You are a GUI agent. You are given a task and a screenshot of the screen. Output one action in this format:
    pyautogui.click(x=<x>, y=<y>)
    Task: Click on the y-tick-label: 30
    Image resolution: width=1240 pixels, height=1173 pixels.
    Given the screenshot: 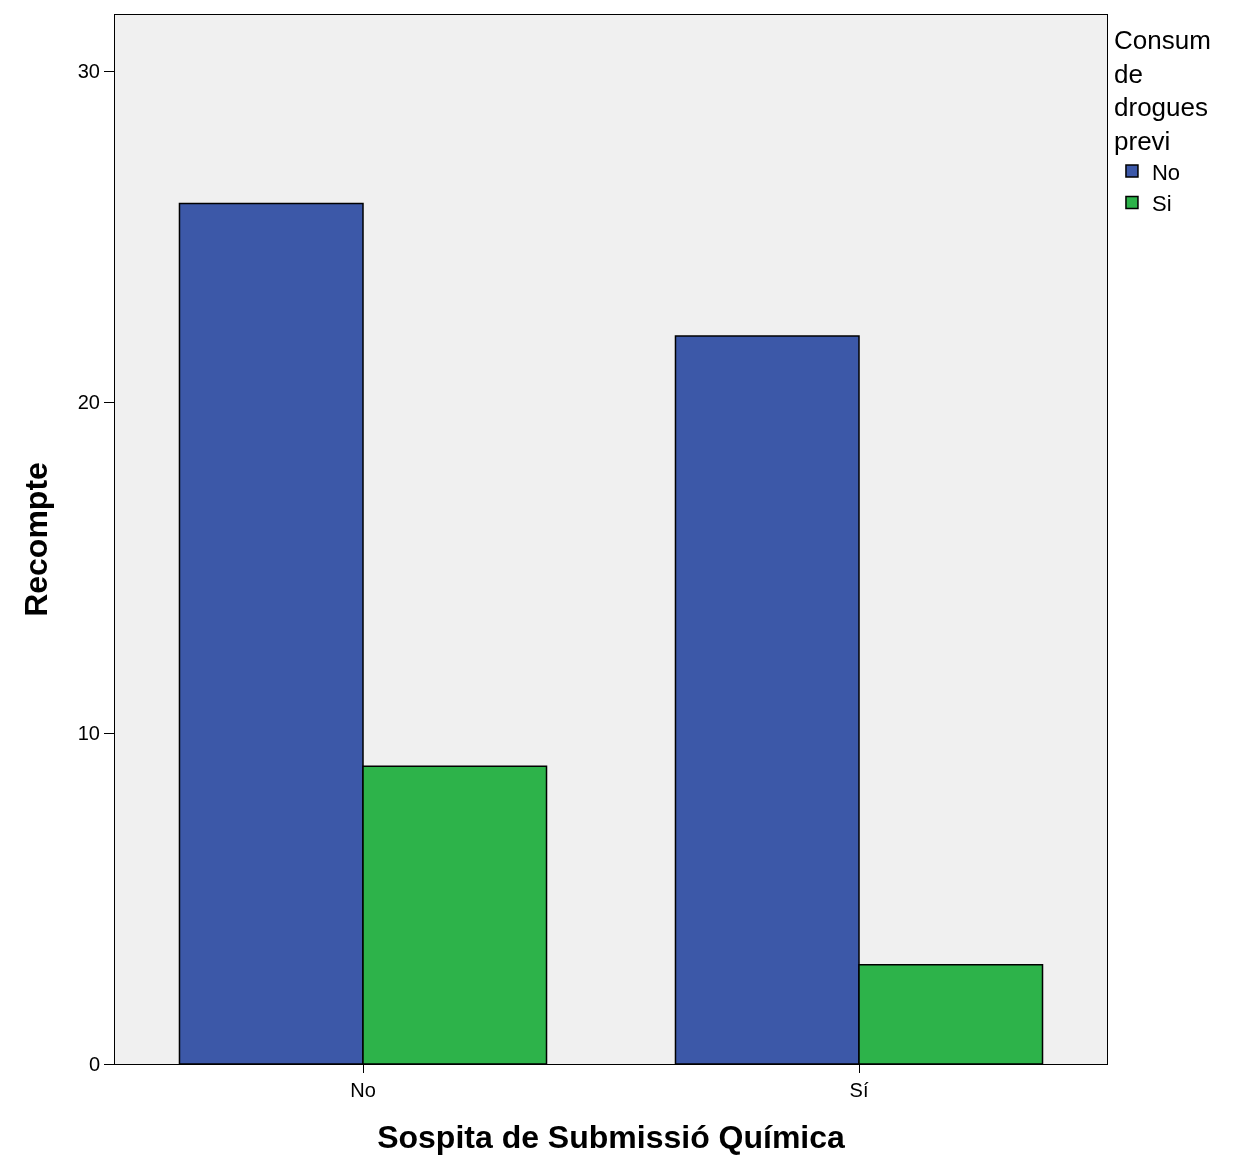 What is the action you would take?
    pyautogui.click(x=88, y=71)
    